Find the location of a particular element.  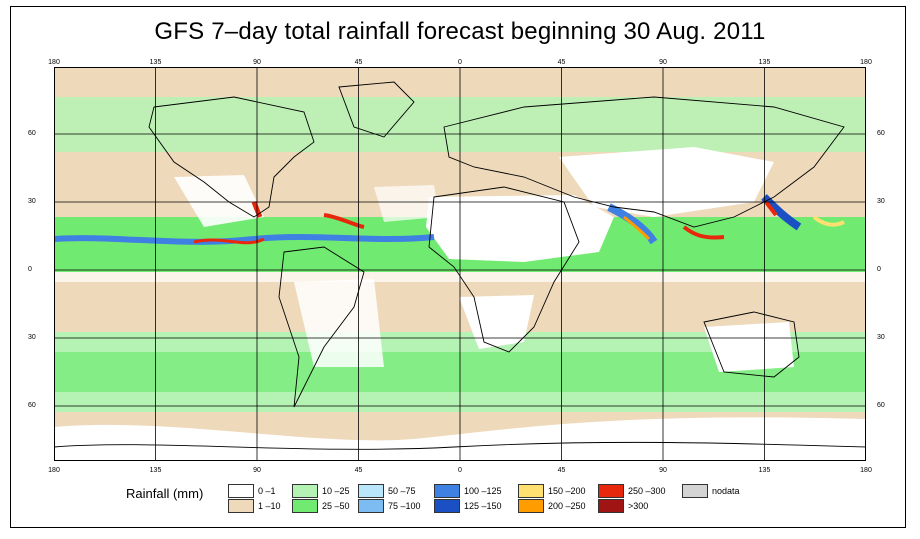

atlantic-storm is located at coordinates (344, 221).